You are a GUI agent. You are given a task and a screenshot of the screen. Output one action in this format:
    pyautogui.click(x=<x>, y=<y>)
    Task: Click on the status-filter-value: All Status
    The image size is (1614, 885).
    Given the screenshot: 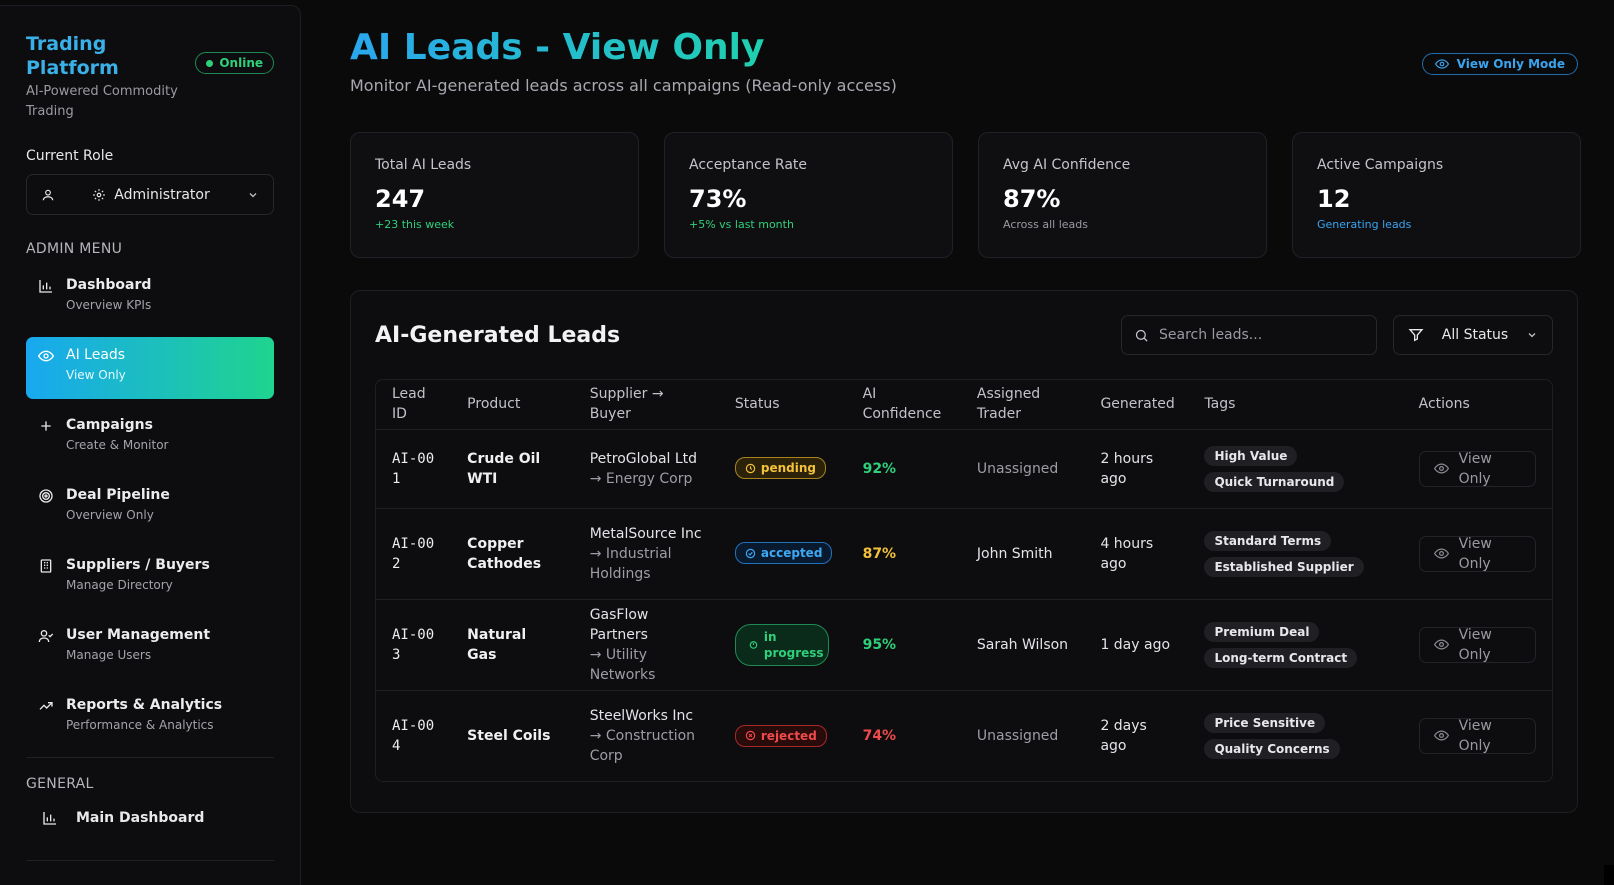 What is the action you would take?
    pyautogui.click(x=1475, y=335)
    